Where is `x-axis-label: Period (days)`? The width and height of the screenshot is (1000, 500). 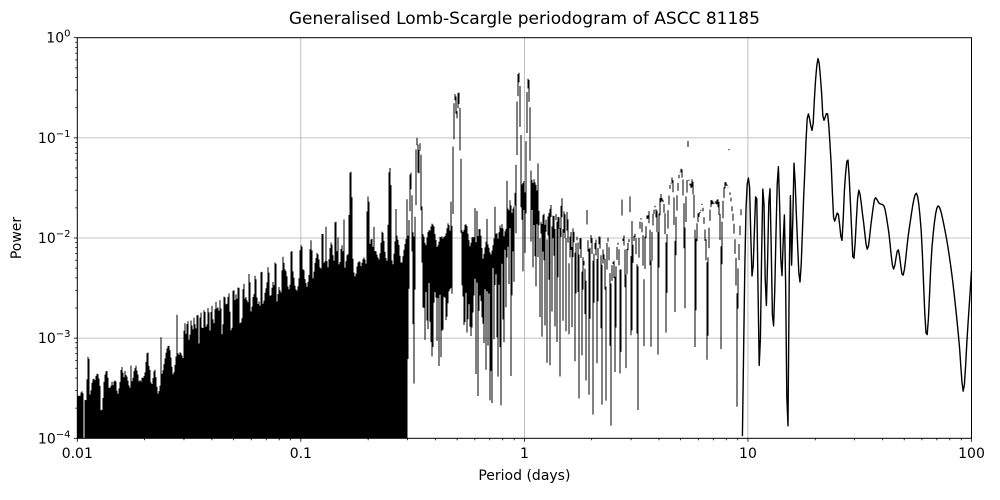
x-axis-label: Period (days) is located at coordinates (524, 476).